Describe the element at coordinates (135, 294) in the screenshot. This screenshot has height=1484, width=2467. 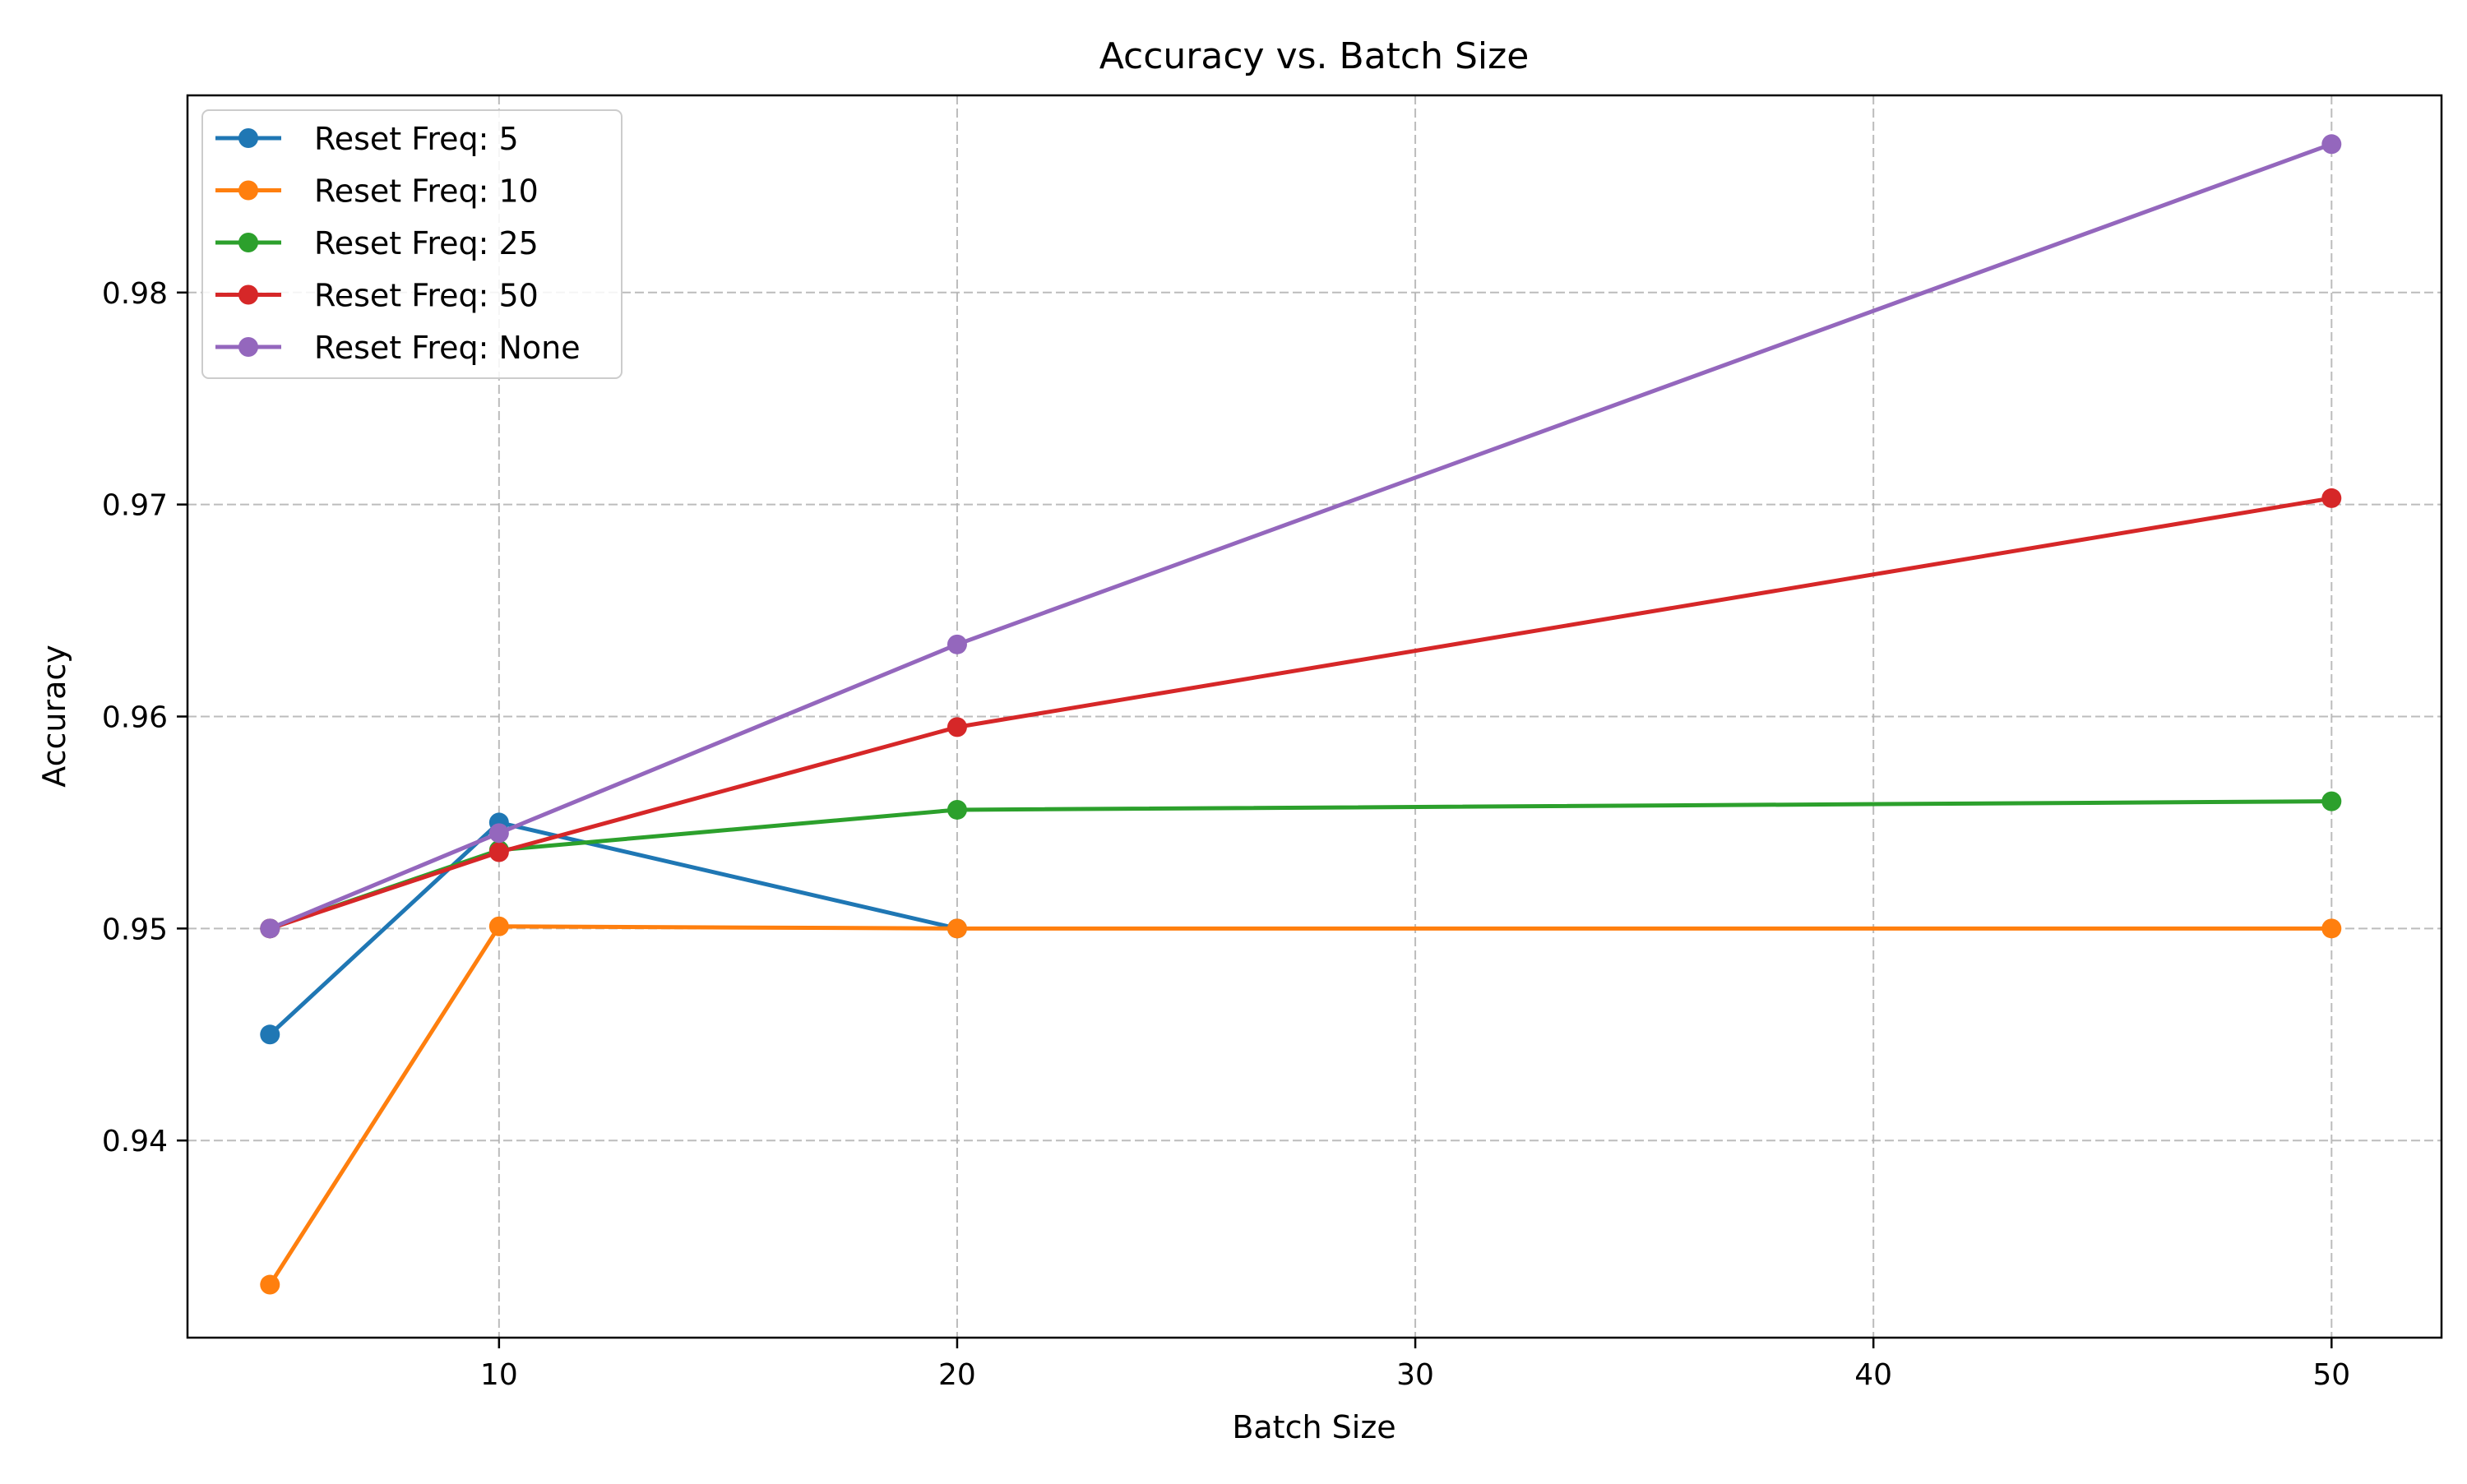
I see `y-tick-label: 0.98` at that location.